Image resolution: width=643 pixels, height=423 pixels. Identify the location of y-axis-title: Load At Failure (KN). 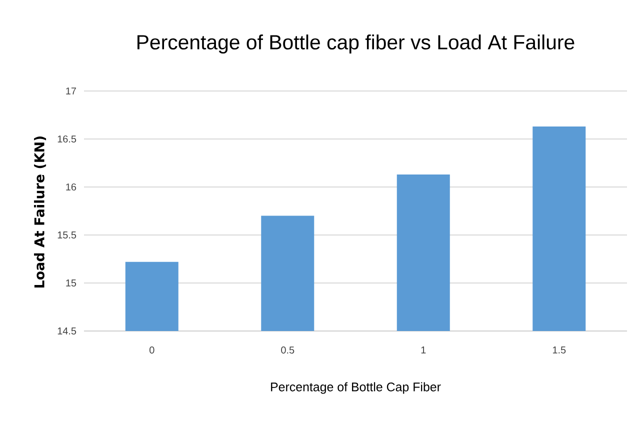
(40, 212).